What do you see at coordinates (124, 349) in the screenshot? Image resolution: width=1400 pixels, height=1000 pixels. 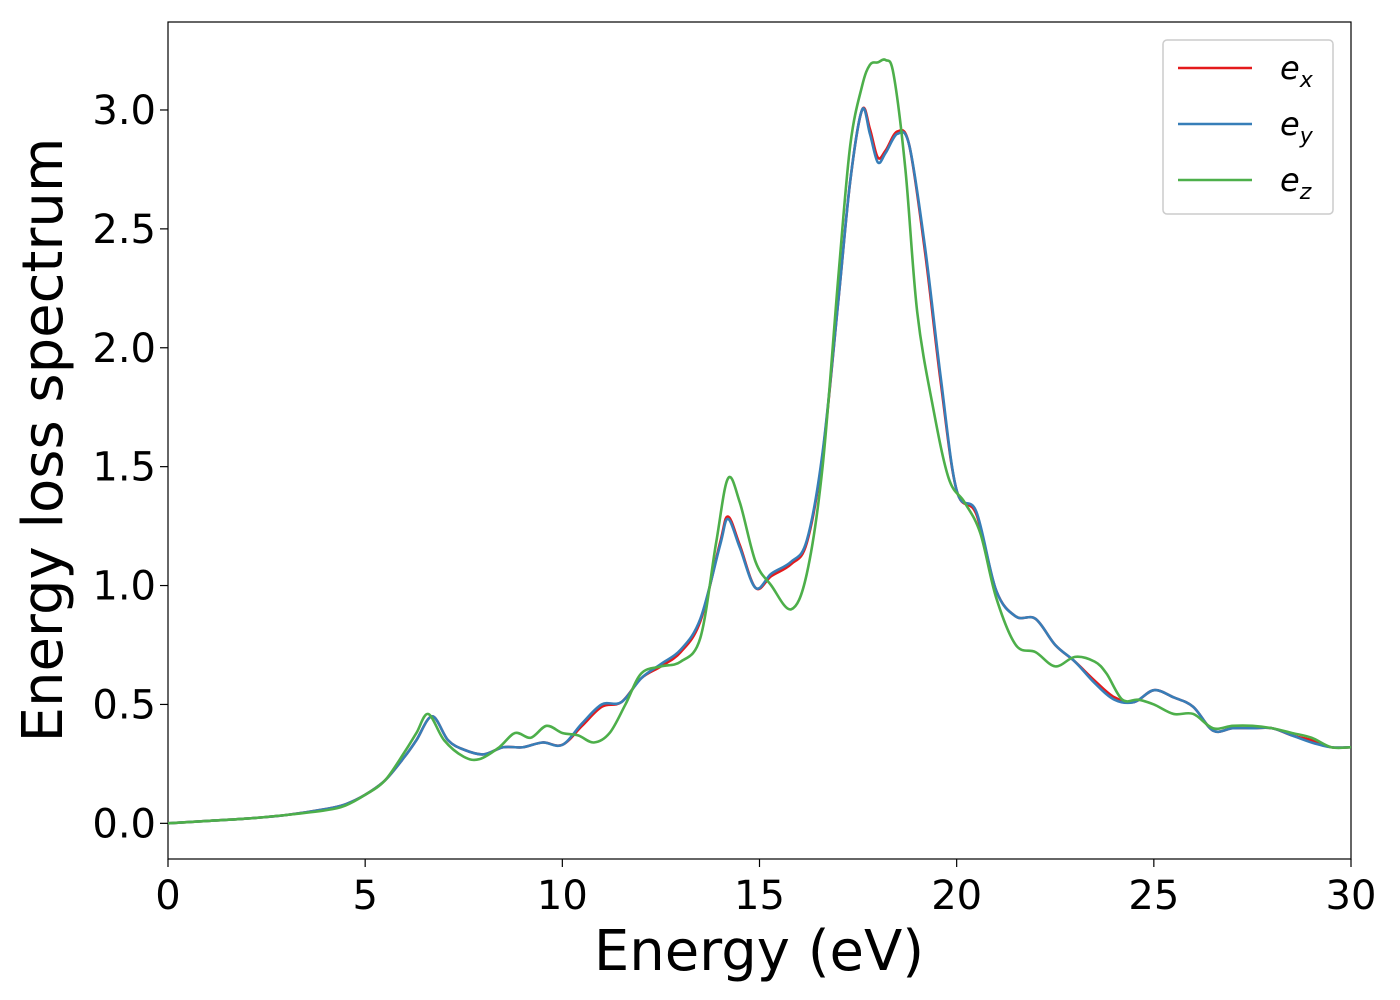 I see `y-tick-label: 2.0` at bounding box center [124, 349].